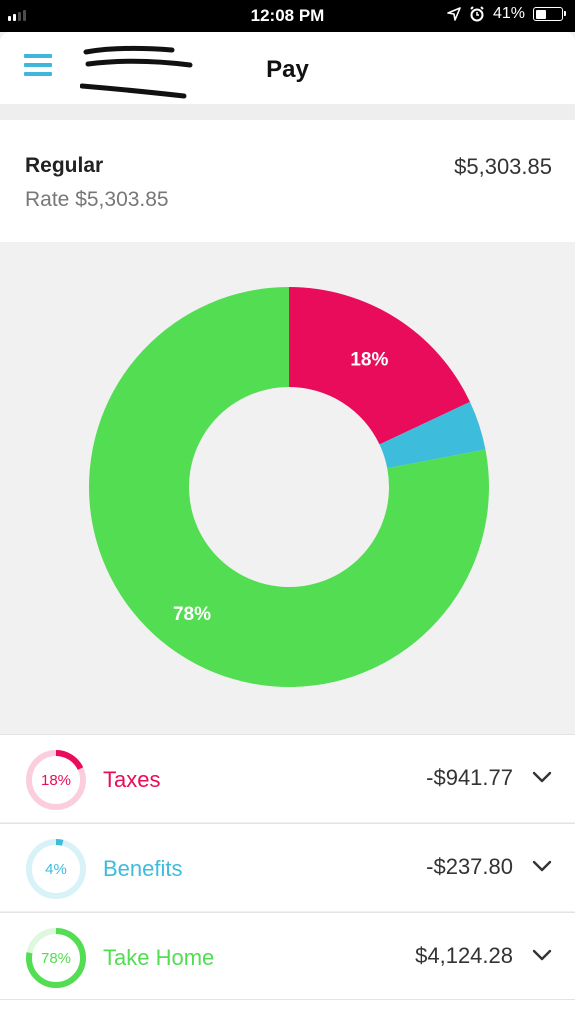 The image size is (575, 1024). What do you see at coordinates (287, 956) in the screenshot?
I see `breakdown-row-take-home: 78% Take Home $4,124.28` at bounding box center [287, 956].